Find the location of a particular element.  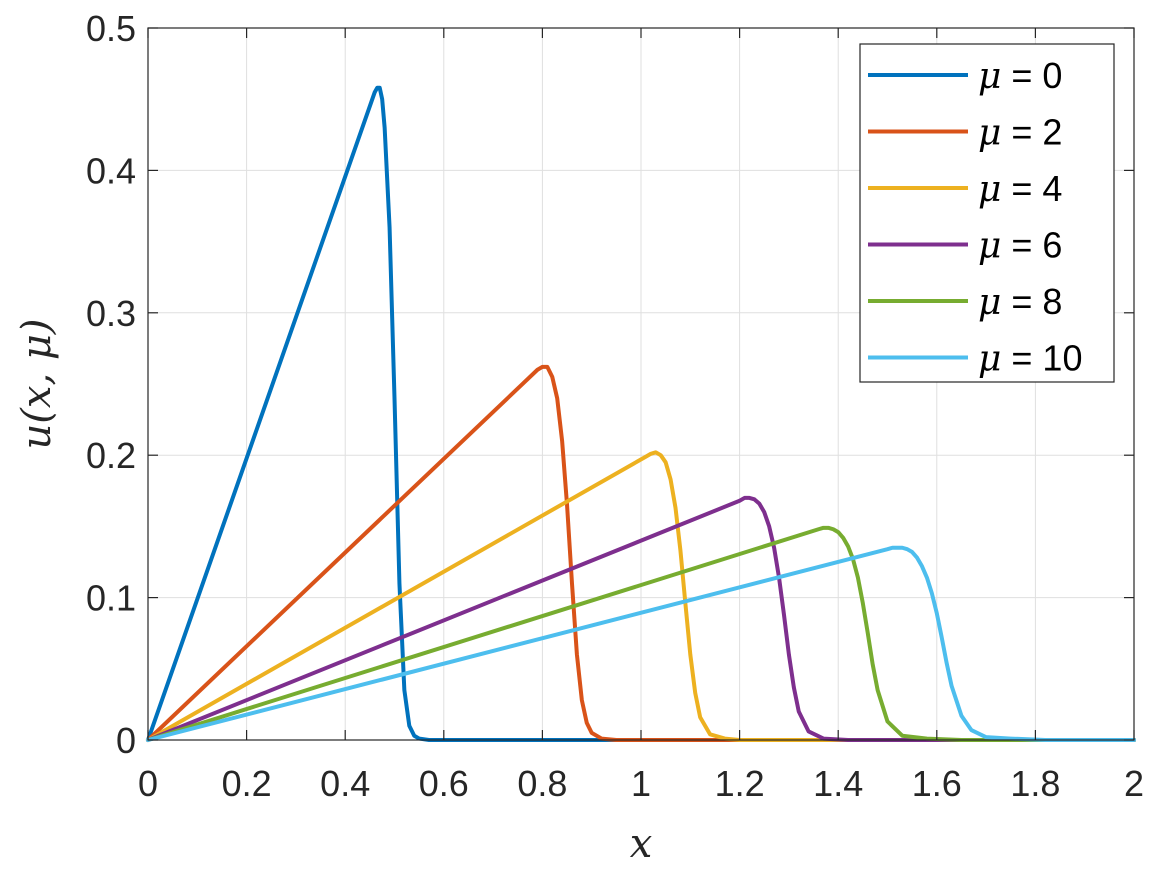

y-tick-label: 0.3 is located at coordinates (111, 313).